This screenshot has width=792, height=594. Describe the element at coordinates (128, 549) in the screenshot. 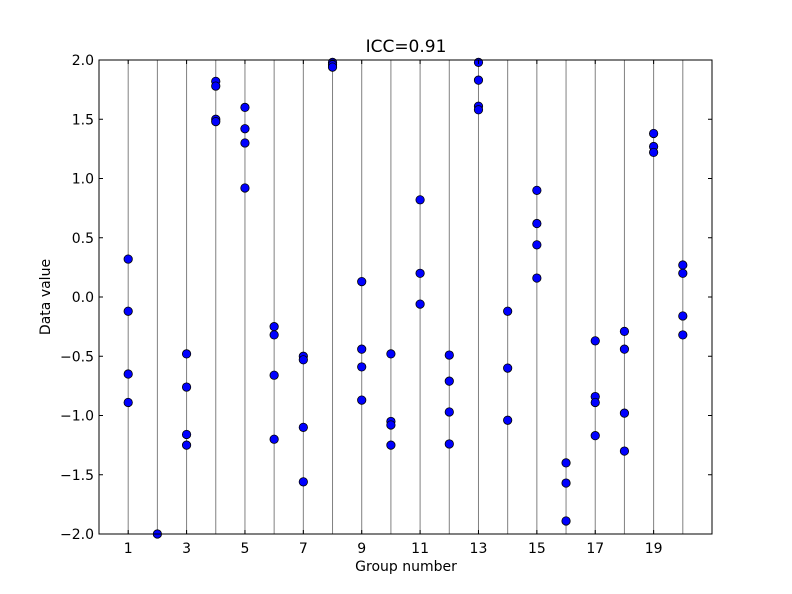

I see `x-tick-label: 1` at that location.